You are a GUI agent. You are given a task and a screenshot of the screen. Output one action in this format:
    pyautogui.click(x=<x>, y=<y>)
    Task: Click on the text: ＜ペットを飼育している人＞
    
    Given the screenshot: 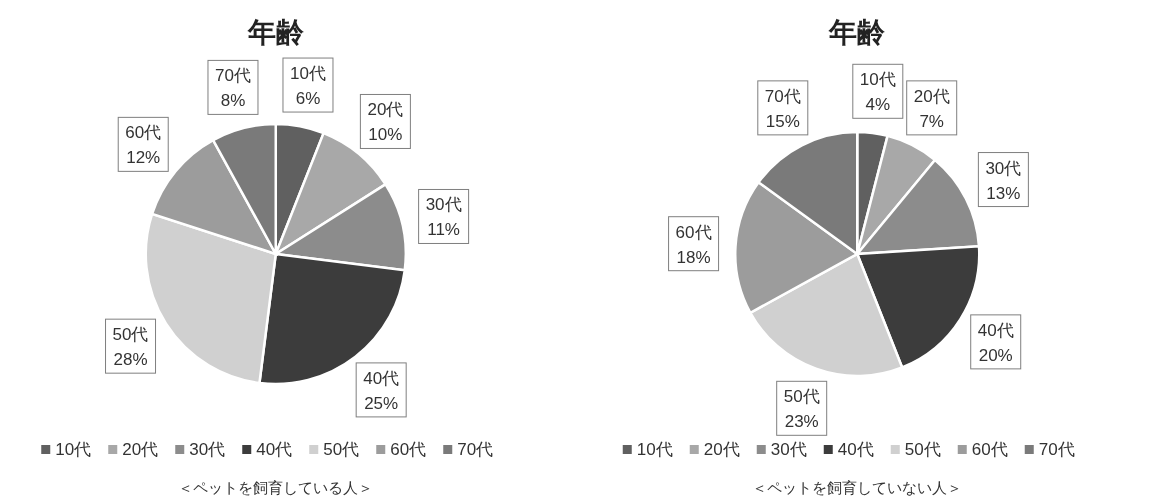 What is the action you would take?
    pyautogui.click(x=276, y=488)
    